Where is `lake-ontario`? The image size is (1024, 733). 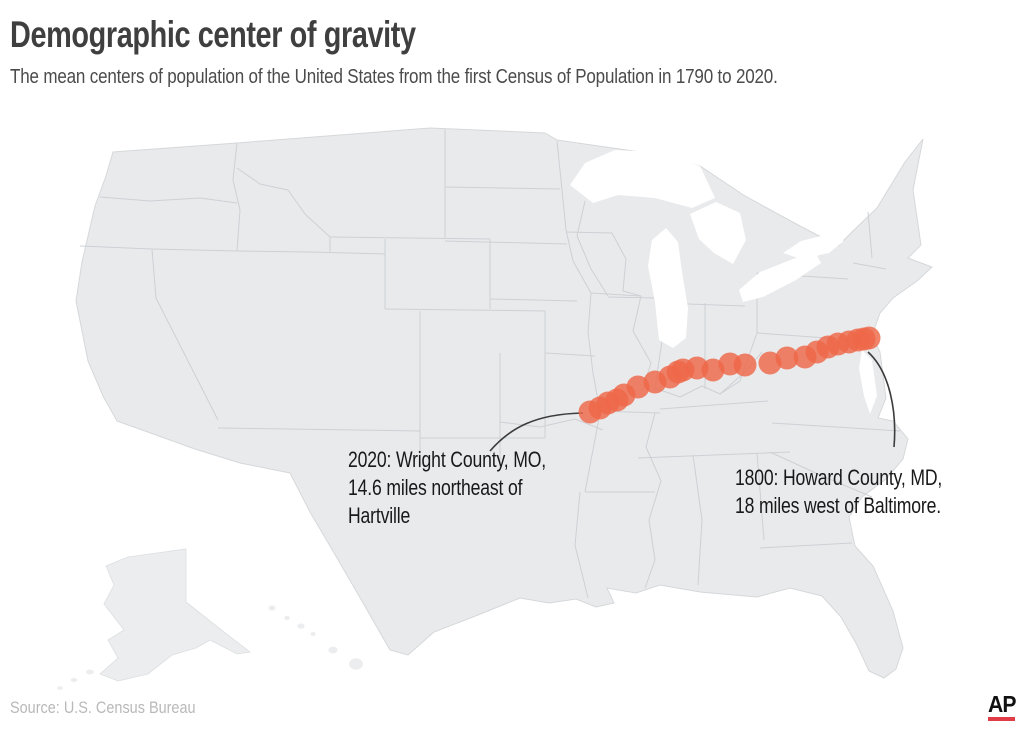 lake-ontario is located at coordinates (813, 246).